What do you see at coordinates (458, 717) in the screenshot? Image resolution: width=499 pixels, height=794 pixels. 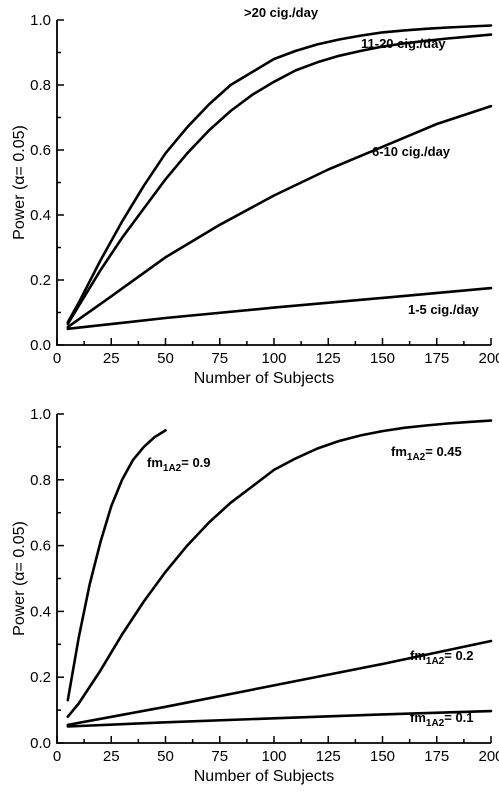 I see `series-label-suffix: = 0.1` at bounding box center [458, 717].